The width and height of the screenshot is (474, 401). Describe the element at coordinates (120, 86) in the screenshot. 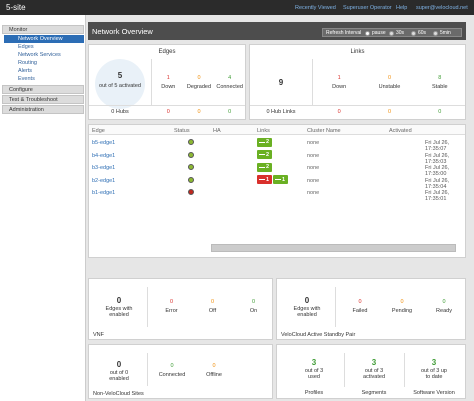

I see `total-caption: out of 5 activated` at that location.